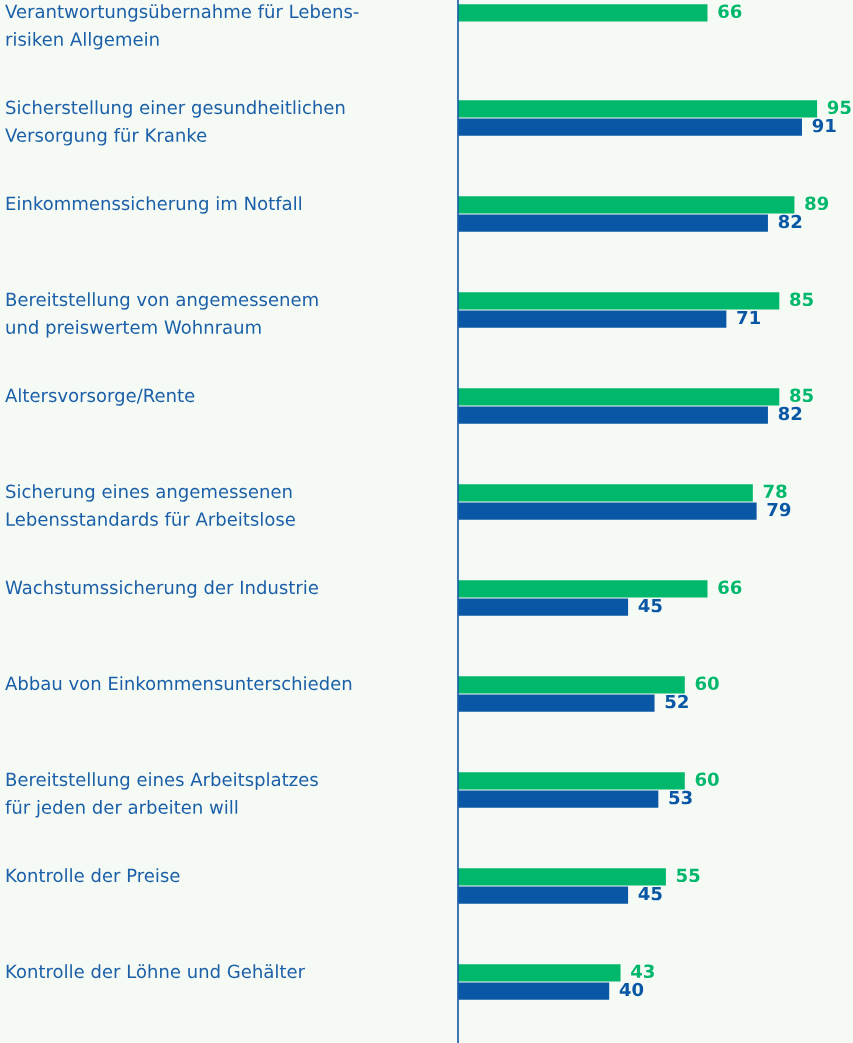 This screenshot has width=853, height=1043. Describe the element at coordinates (100, 397) in the screenshot. I see `y-tick-label: Altersvorsorge/Rente` at that location.